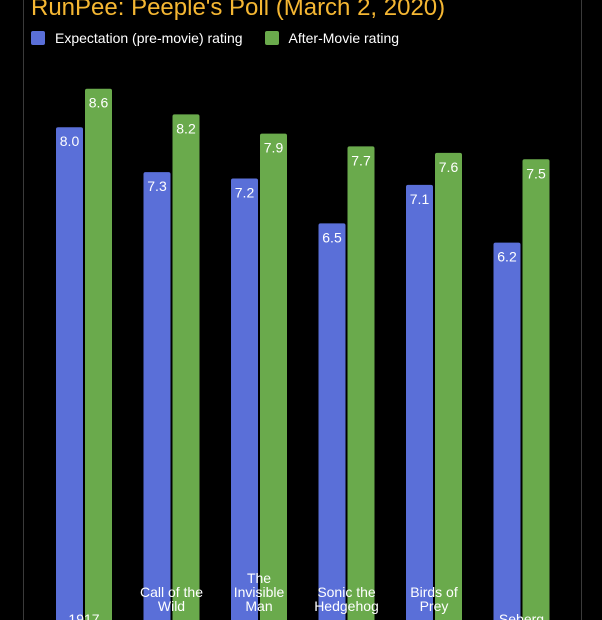 This screenshot has height=620, width=602. Describe the element at coordinates (259, 592) in the screenshot. I see `category-label-invisible-man: The Invisible Man` at that location.